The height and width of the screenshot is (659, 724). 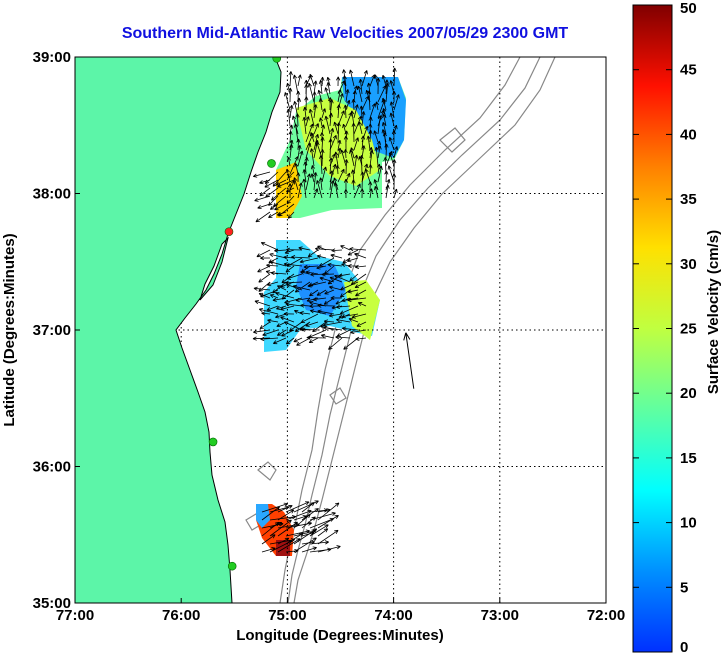 I want to click on y-tick-label: 37:00, so click(x=52, y=330).